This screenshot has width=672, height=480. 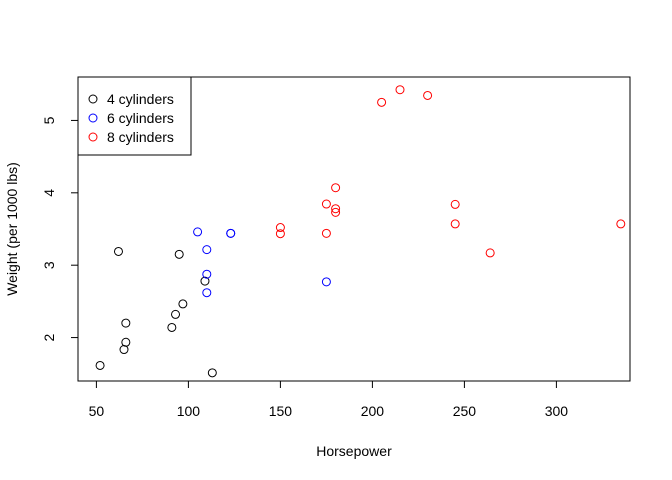 I want to click on x-axis-label: Horsepower, so click(x=354, y=451).